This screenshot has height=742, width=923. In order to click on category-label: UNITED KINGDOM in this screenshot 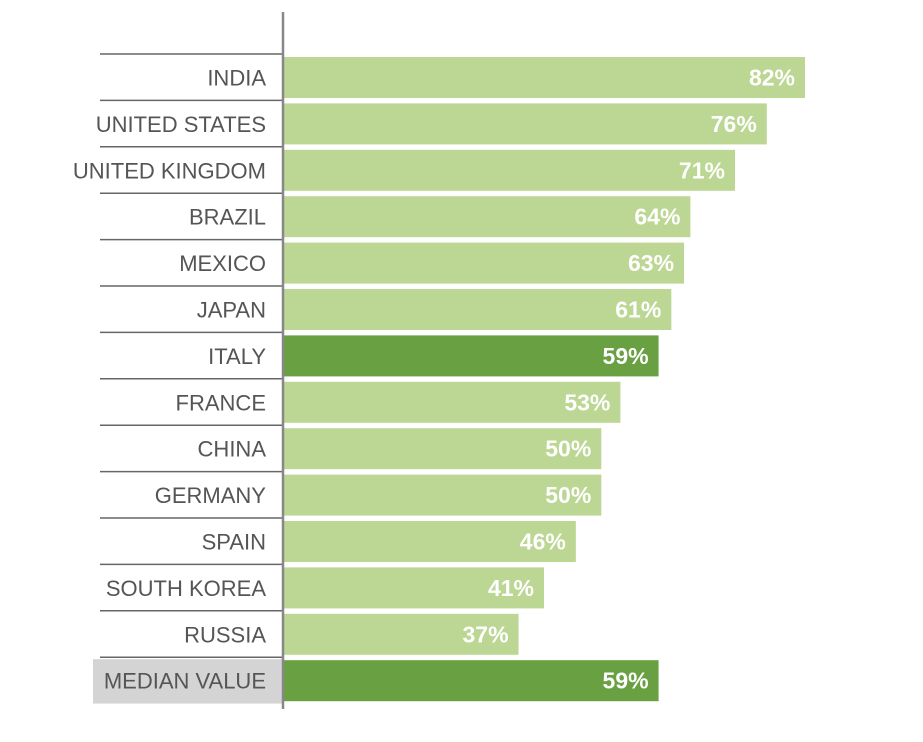, I will do `click(169, 170)`.